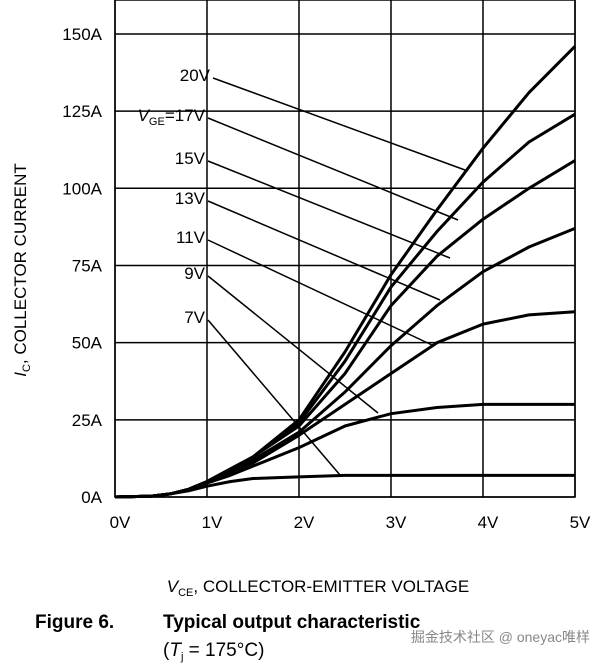  What do you see at coordinates (82, 34) in the screenshot?
I see `y-tick-label: 150A` at bounding box center [82, 34].